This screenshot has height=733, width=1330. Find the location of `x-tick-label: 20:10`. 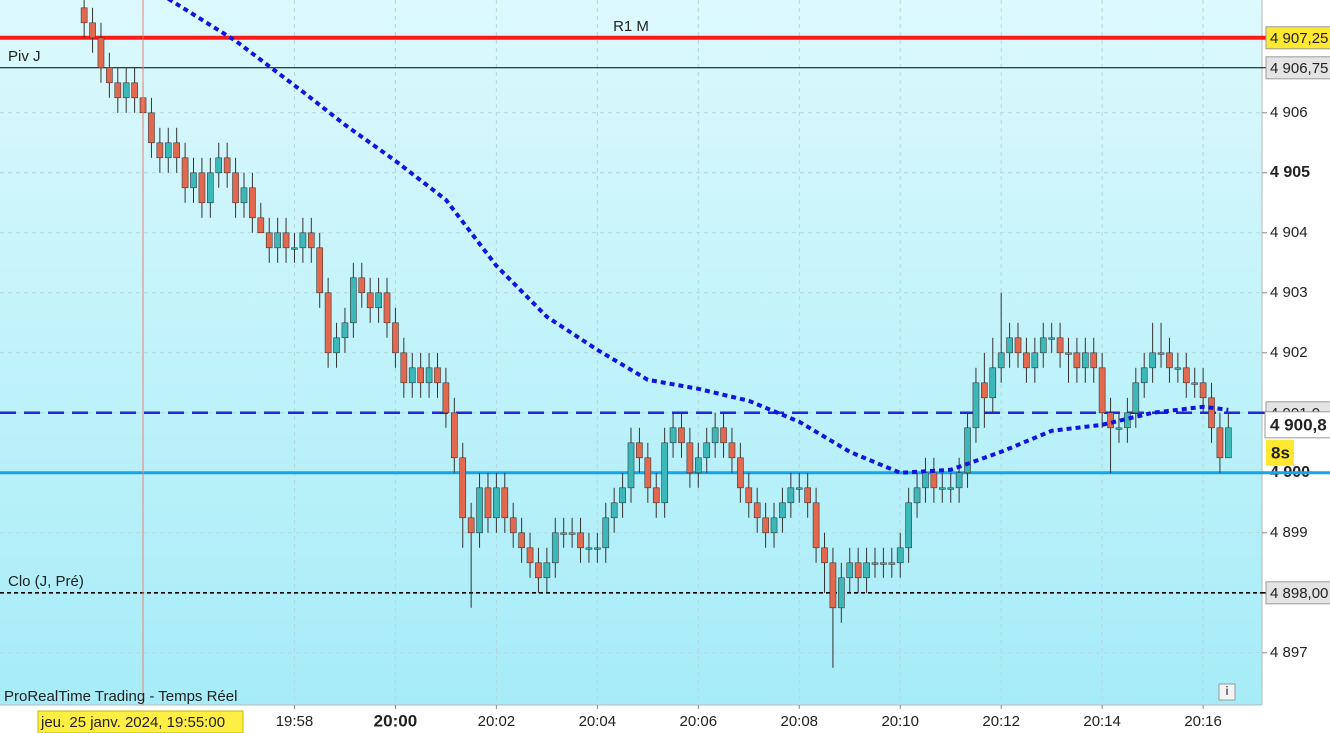

x-tick-label: 20:10 is located at coordinates (900, 721).